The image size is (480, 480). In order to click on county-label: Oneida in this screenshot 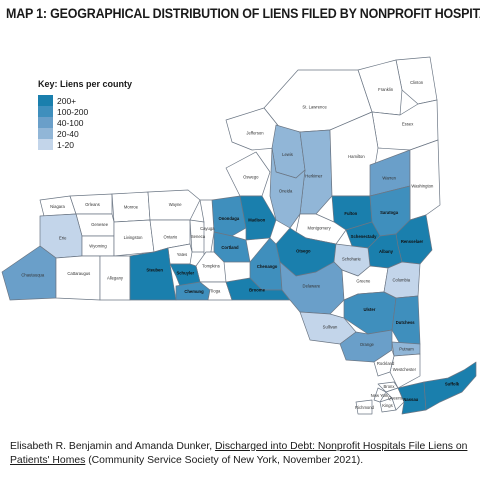, I will do `click(286, 190)`.